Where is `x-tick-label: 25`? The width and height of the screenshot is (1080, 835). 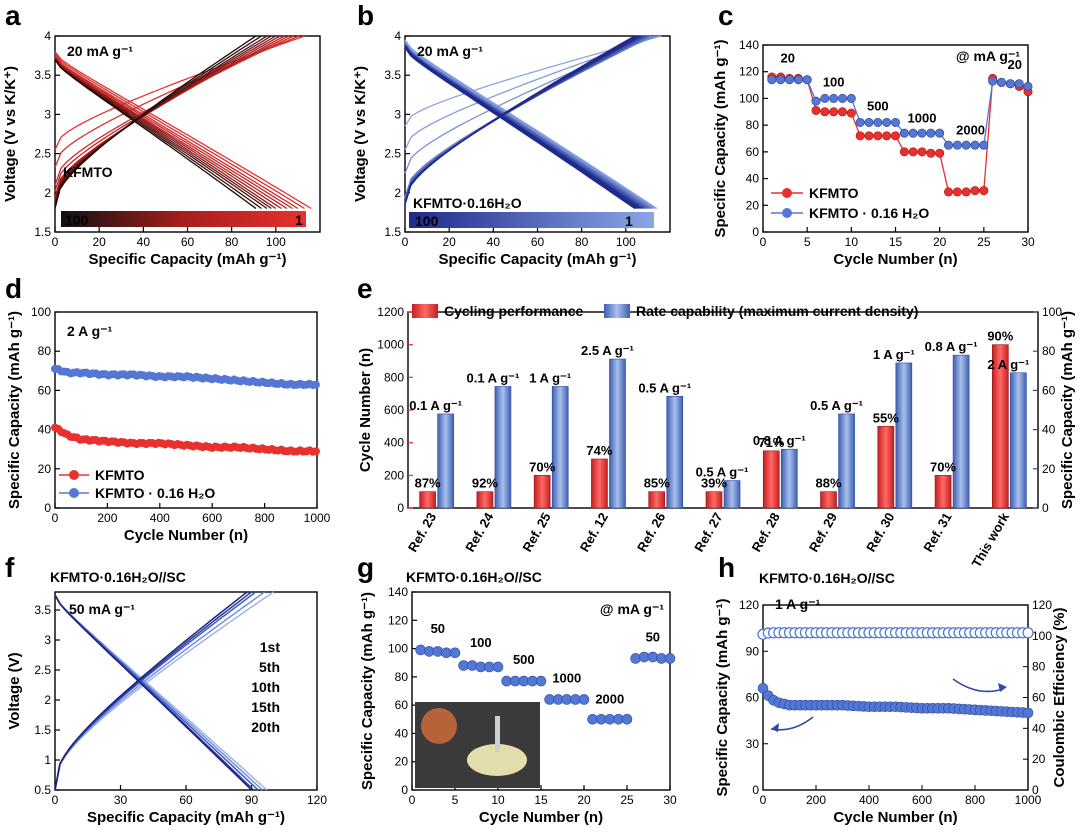
x-tick-label: 25 is located at coordinates (984, 242).